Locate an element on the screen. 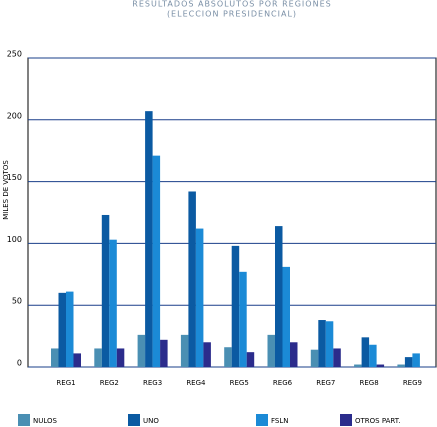 Image resolution: width=437 pixels, height=427 pixels. x-tick-label: REG9 is located at coordinates (412, 383).